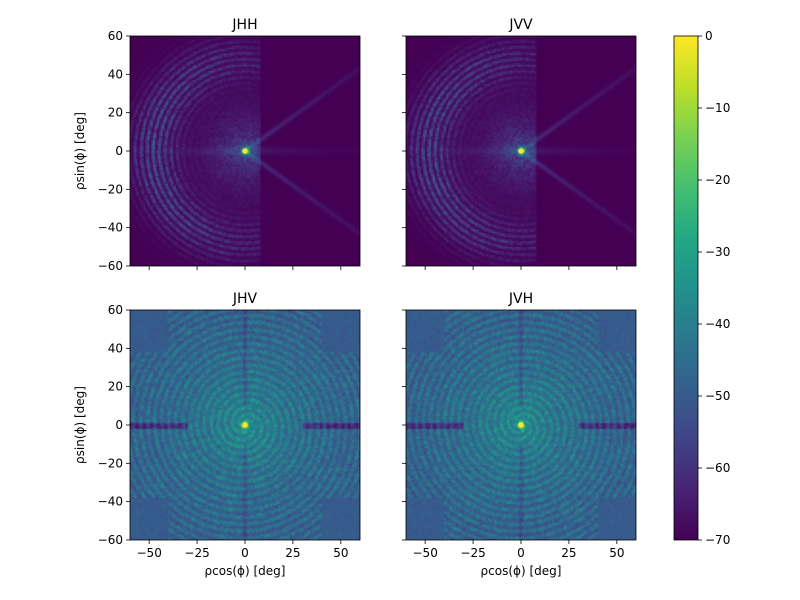 Image resolution: width=800 pixels, height=600 pixels. Describe the element at coordinates (520, 25) in the screenshot. I see `panel-title: JVV` at that location.